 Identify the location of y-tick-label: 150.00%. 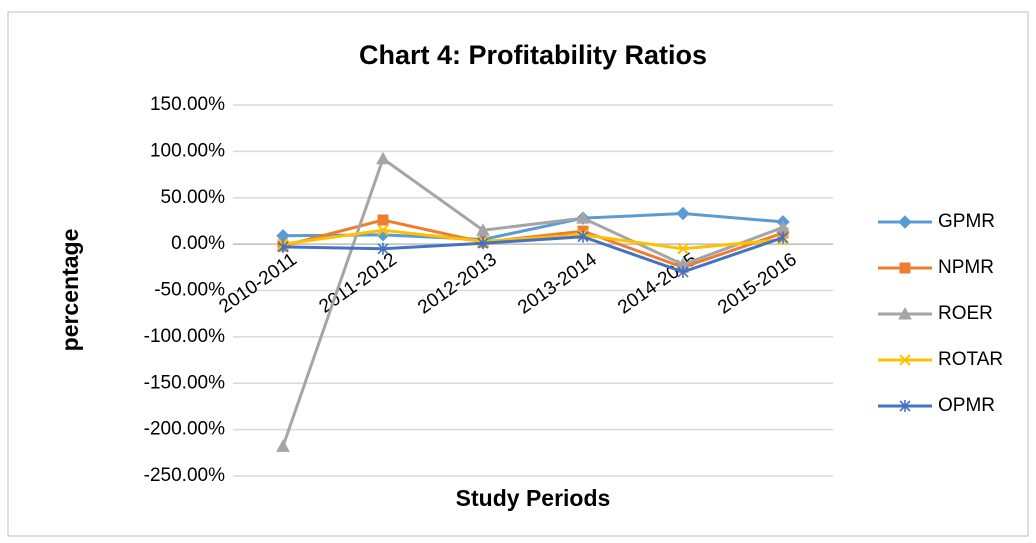
(187, 104).